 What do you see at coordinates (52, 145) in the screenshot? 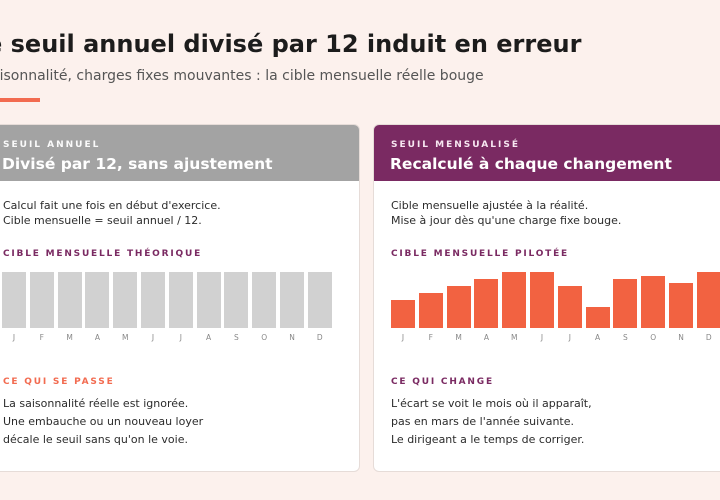
I see `card-kicker: SEUIL ANNUEL` at bounding box center [52, 145].